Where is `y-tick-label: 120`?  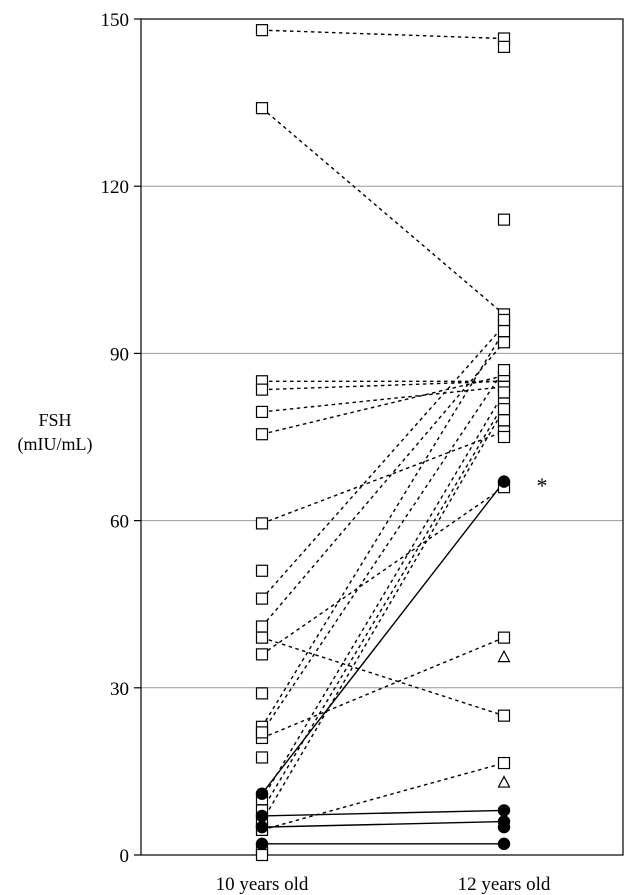
y-tick-label: 120 is located at coordinates (115, 187).